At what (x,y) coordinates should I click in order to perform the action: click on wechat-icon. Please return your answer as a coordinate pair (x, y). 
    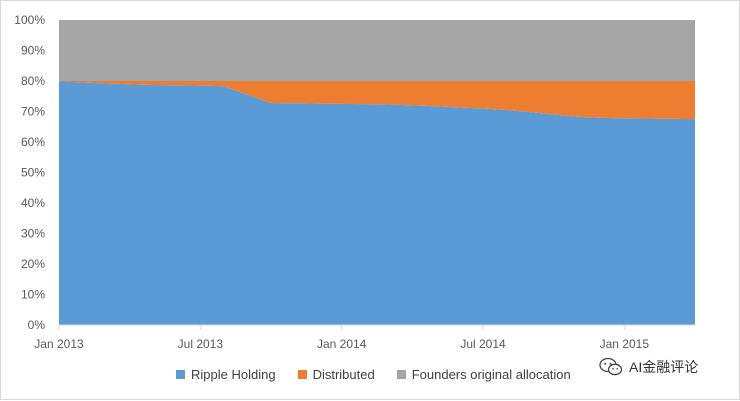
    Looking at the image, I should click on (611, 366).